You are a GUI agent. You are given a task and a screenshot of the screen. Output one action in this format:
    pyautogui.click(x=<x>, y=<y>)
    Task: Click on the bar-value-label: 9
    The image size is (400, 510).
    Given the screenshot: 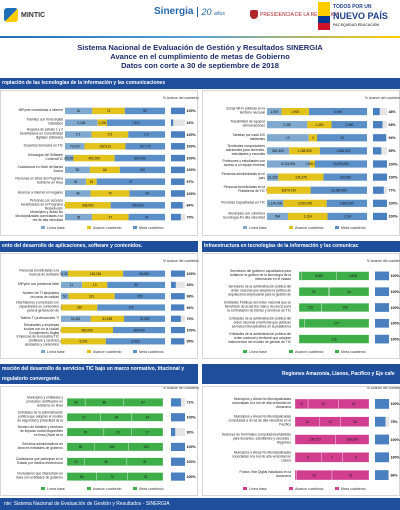 What is the action you would take?
    pyautogui.click(x=308, y=458)
    